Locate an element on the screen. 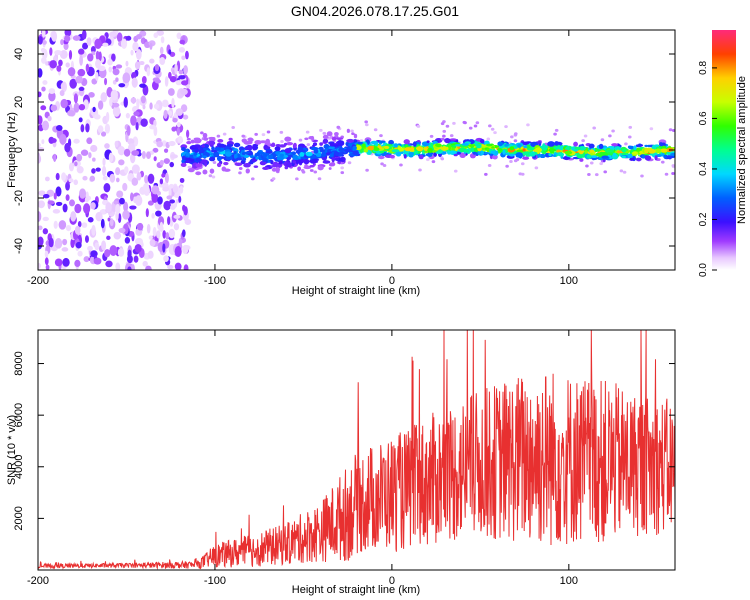 The height and width of the screenshot is (600, 750). colorbar-label: Normalized spectral amplitude is located at coordinates (742, 150).